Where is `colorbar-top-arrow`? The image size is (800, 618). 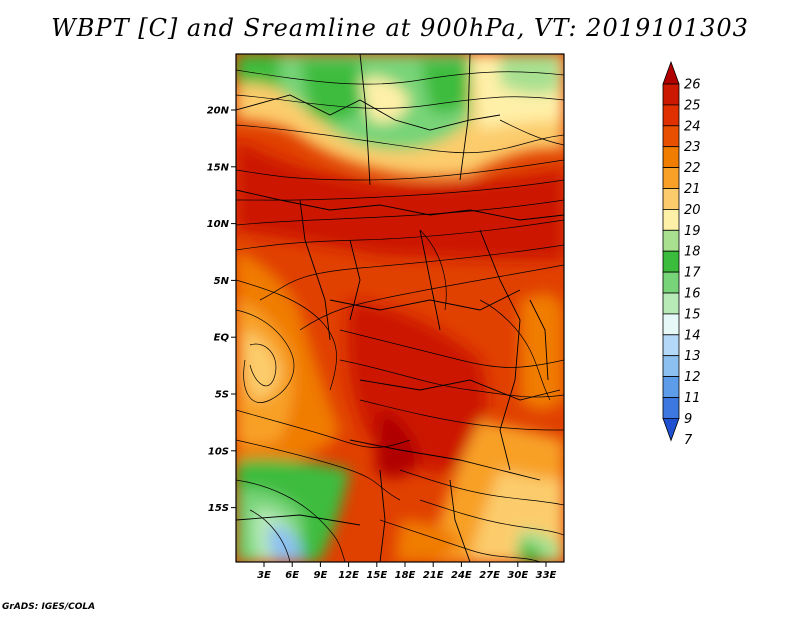
colorbar-top-arrow is located at coordinates (671, 72).